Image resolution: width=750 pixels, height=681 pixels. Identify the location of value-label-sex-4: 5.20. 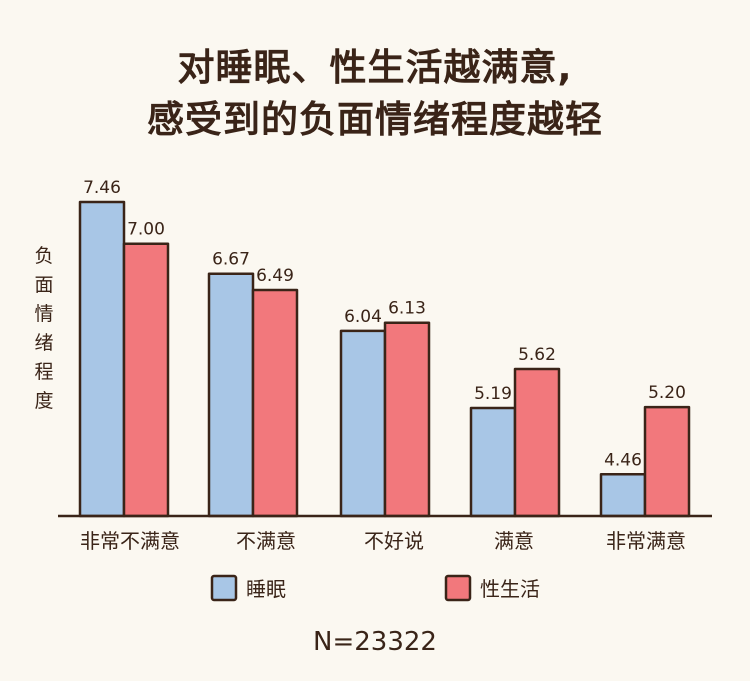
(667, 393).